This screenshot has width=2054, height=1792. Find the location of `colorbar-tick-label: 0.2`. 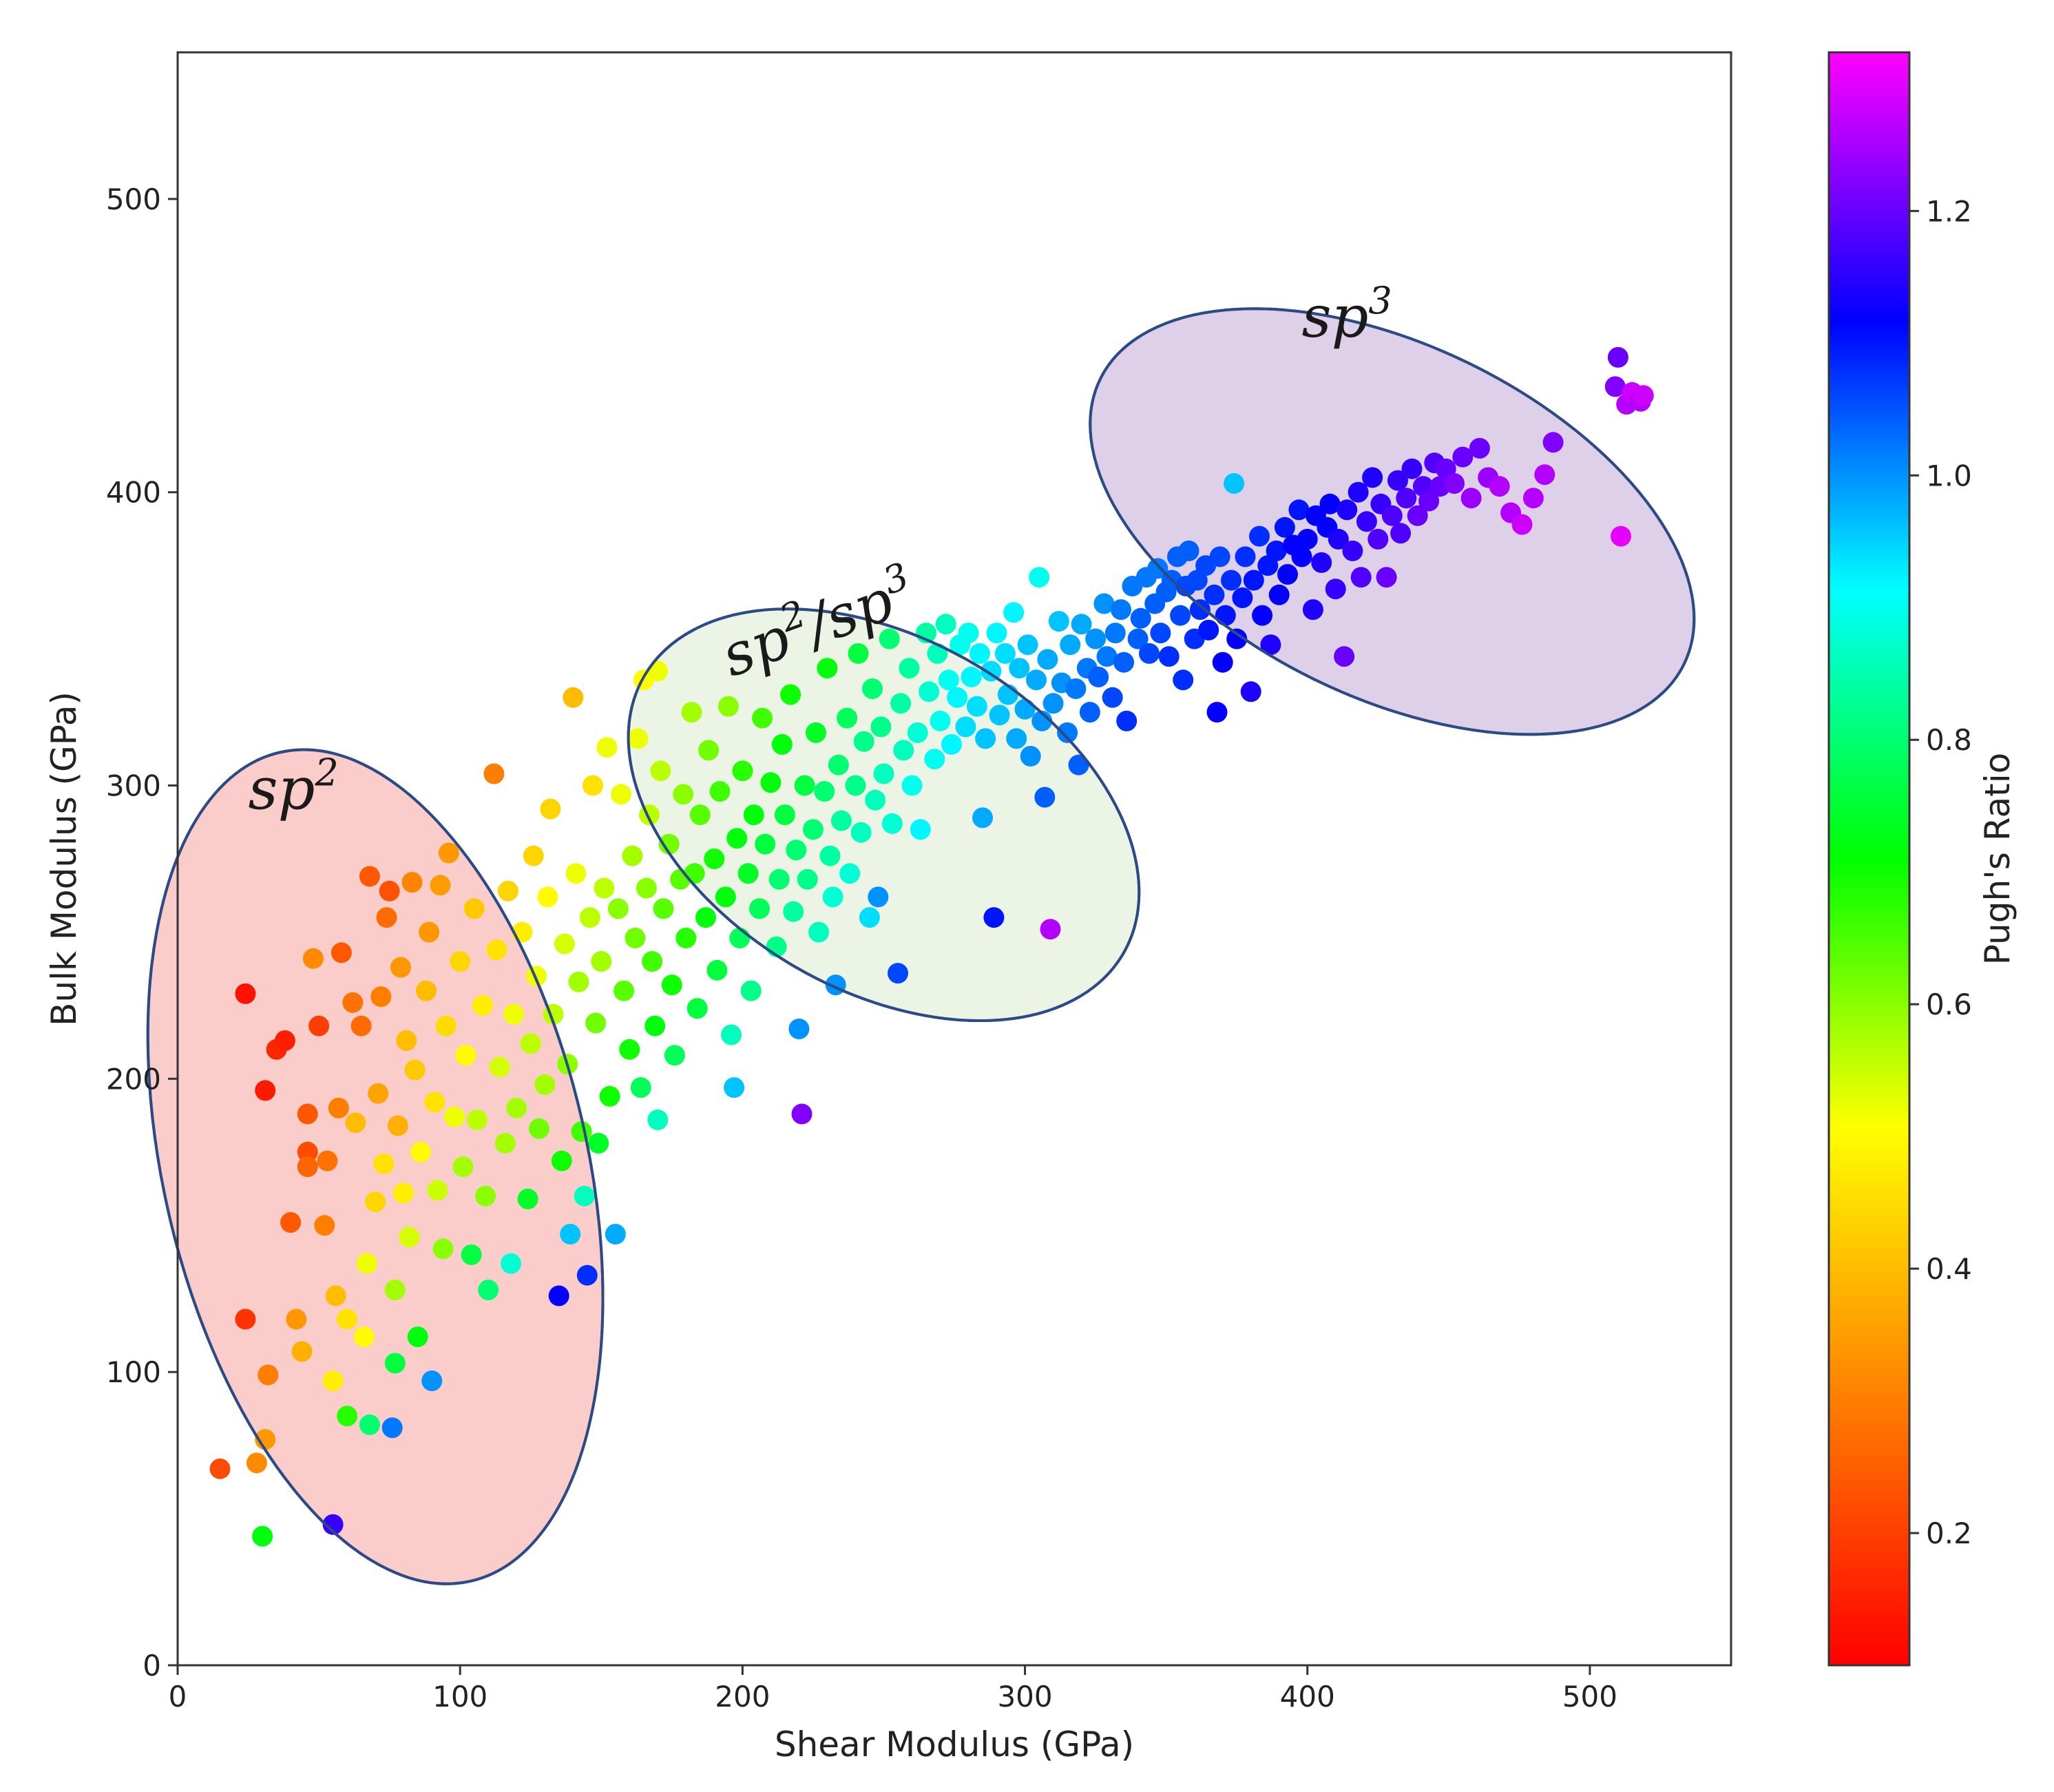

colorbar-tick-label: 0.2 is located at coordinates (1949, 1533).